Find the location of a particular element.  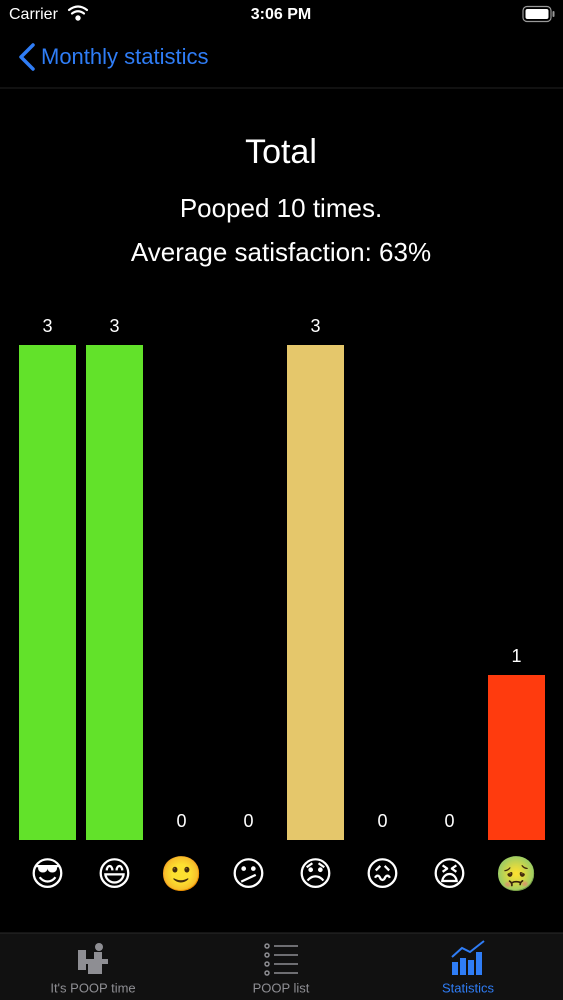

satisfaction-text: Average satisfaction: 63% is located at coordinates (281, 252).